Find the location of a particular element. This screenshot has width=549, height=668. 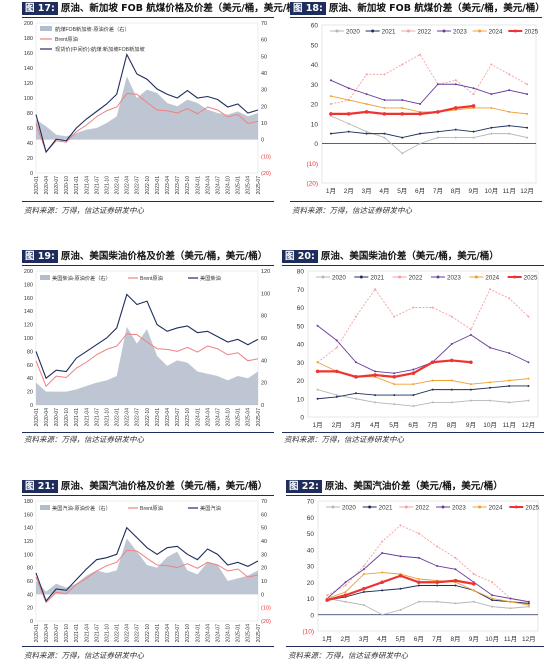

x-tick-label: 1月 is located at coordinates (318, 425).